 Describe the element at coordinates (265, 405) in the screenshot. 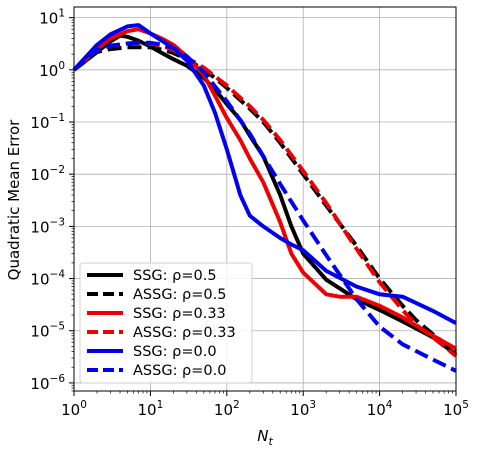

I see `x-axis-ticks: 10⁰ 10¹ 10² 10³ 10⁴ 10⁵` at that location.